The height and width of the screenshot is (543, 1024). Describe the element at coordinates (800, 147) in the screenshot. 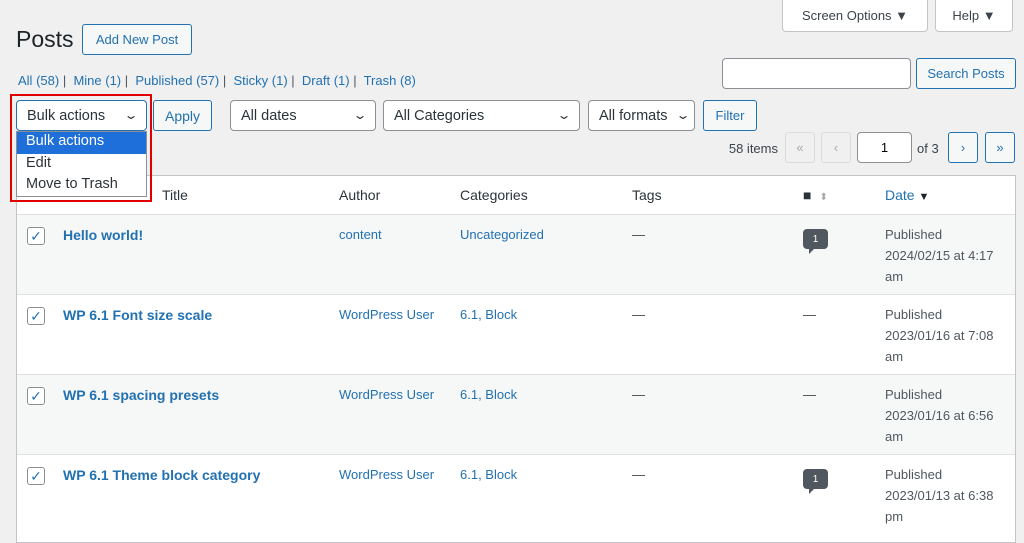

I see `first-page-button: «` at that location.